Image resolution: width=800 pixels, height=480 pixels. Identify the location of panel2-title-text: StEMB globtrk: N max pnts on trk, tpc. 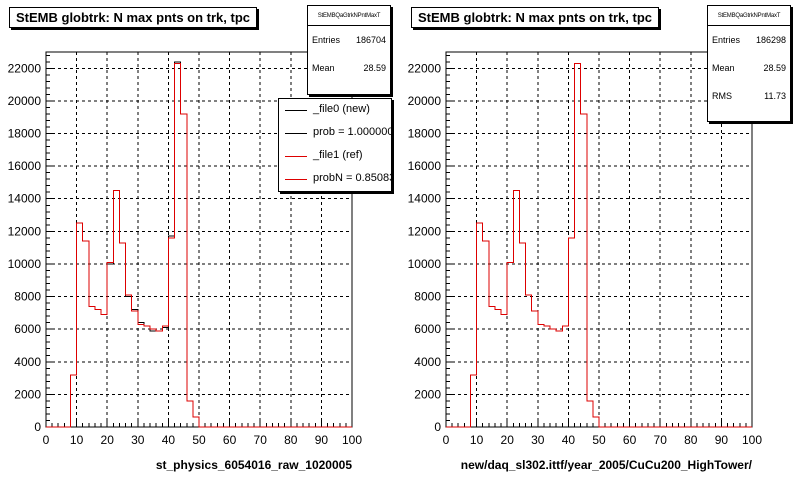
(535, 17).